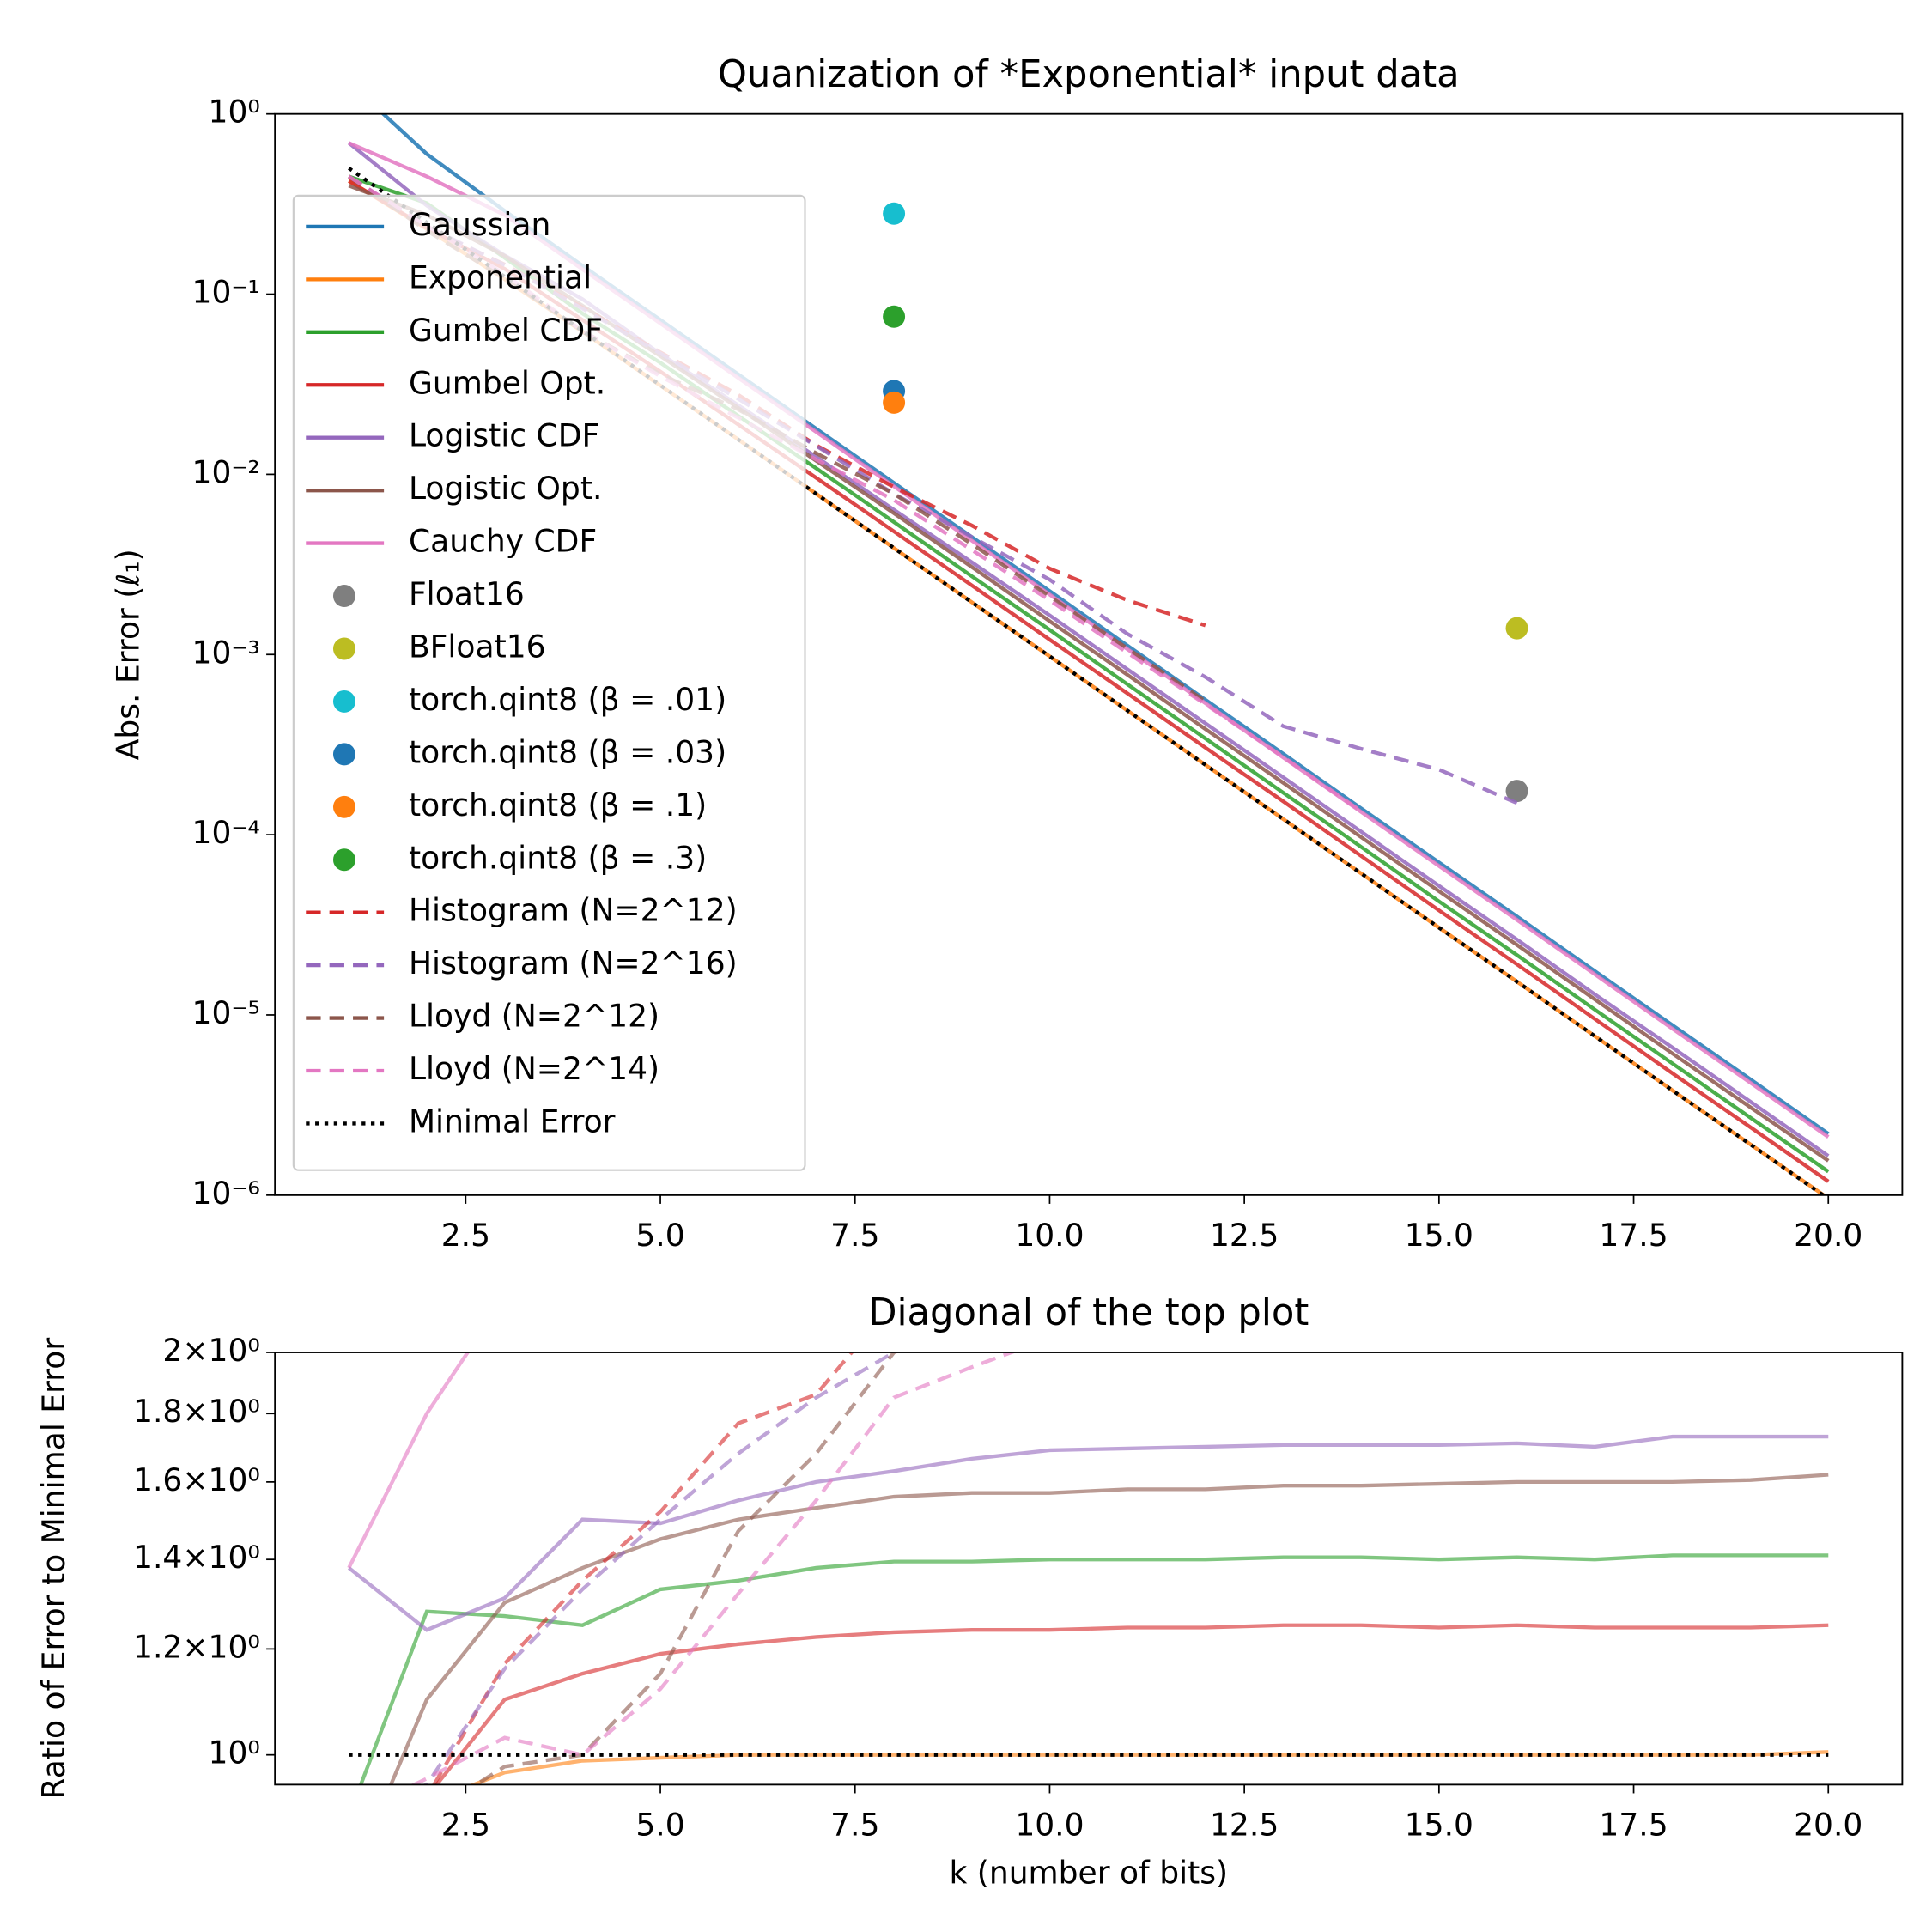  Describe the element at coordinates (574, 911) in the screenshot. I see `legend-label: Histogram (N=2^12)` at that location.